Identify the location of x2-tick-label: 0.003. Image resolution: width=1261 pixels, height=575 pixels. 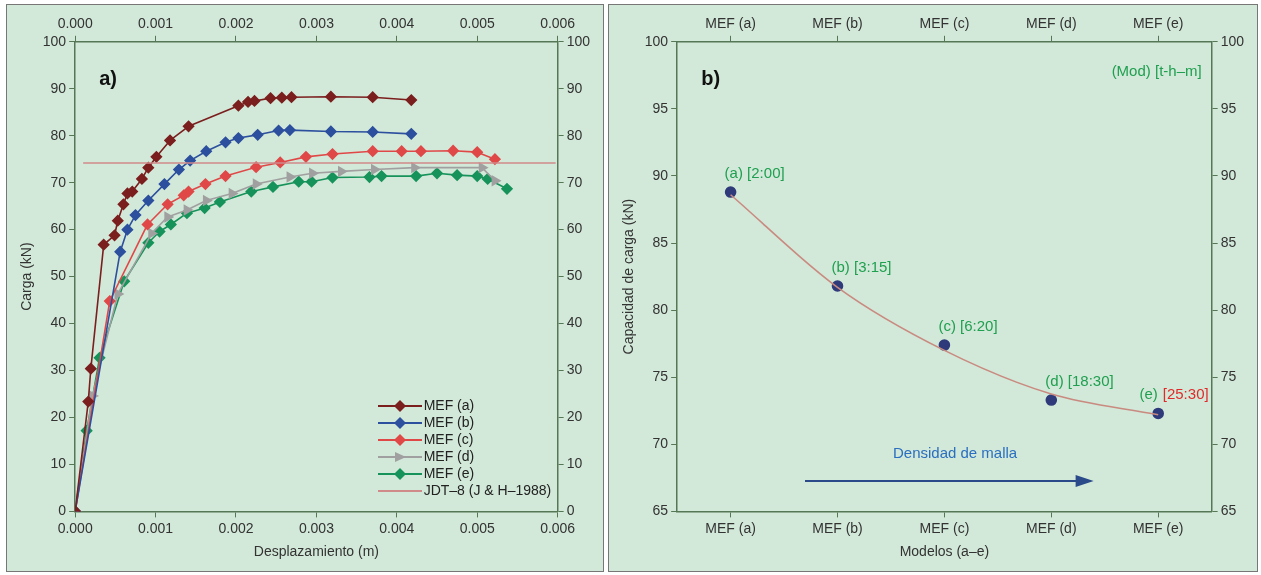
(316, 23).